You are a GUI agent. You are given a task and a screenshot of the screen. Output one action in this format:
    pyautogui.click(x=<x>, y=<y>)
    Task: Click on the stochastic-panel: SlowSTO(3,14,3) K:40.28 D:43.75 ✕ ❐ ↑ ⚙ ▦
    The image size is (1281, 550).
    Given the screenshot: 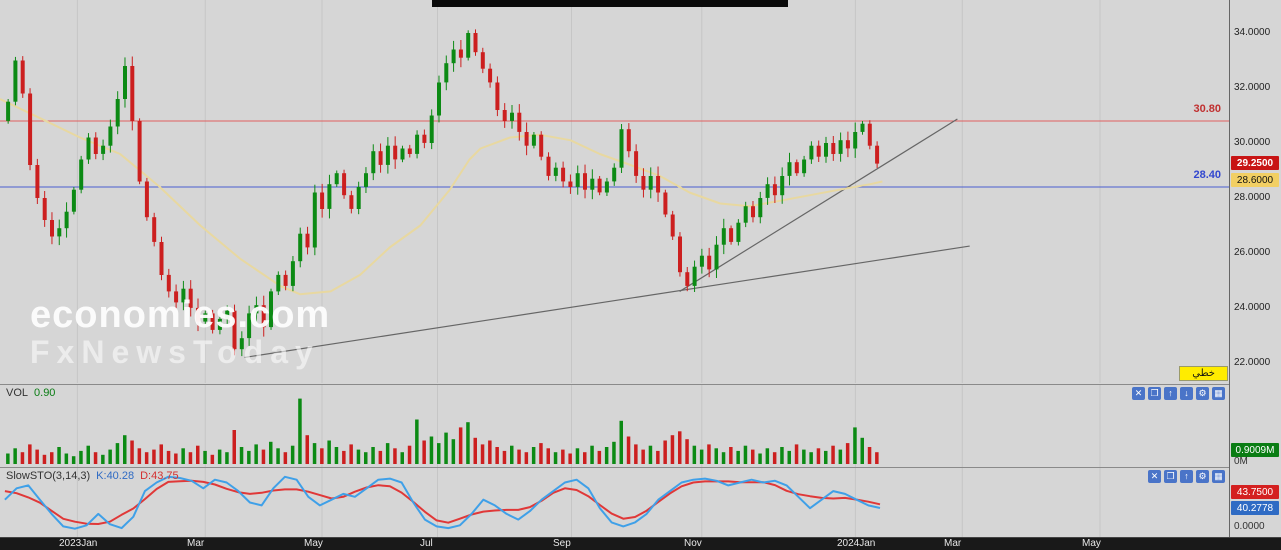 What is the action you would take?
    pyautogui.click(x=614, y=502)
    